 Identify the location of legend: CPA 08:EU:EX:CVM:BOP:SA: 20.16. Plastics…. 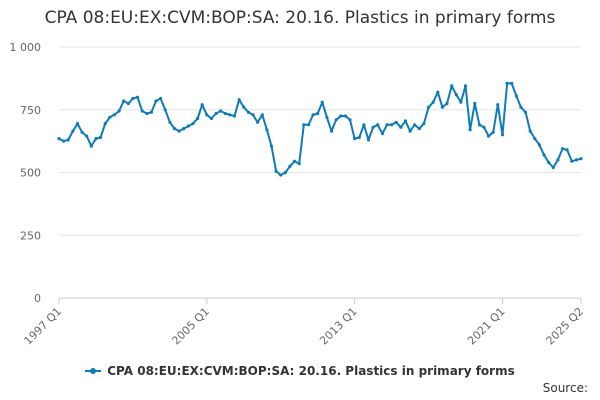
(300, 371).